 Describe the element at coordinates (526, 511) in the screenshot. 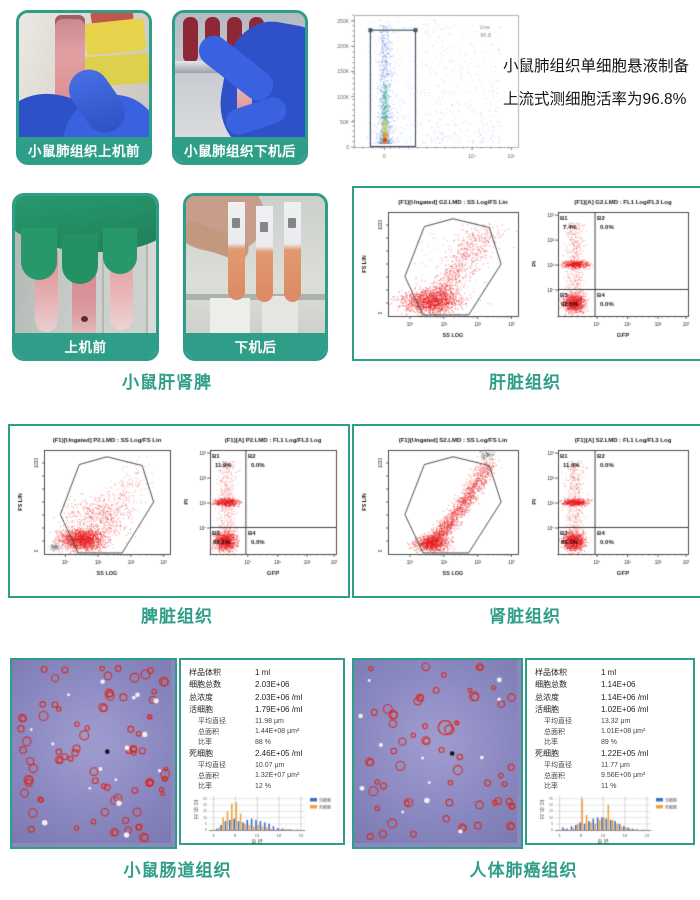

I see `facs-panel-kidney` at that location.